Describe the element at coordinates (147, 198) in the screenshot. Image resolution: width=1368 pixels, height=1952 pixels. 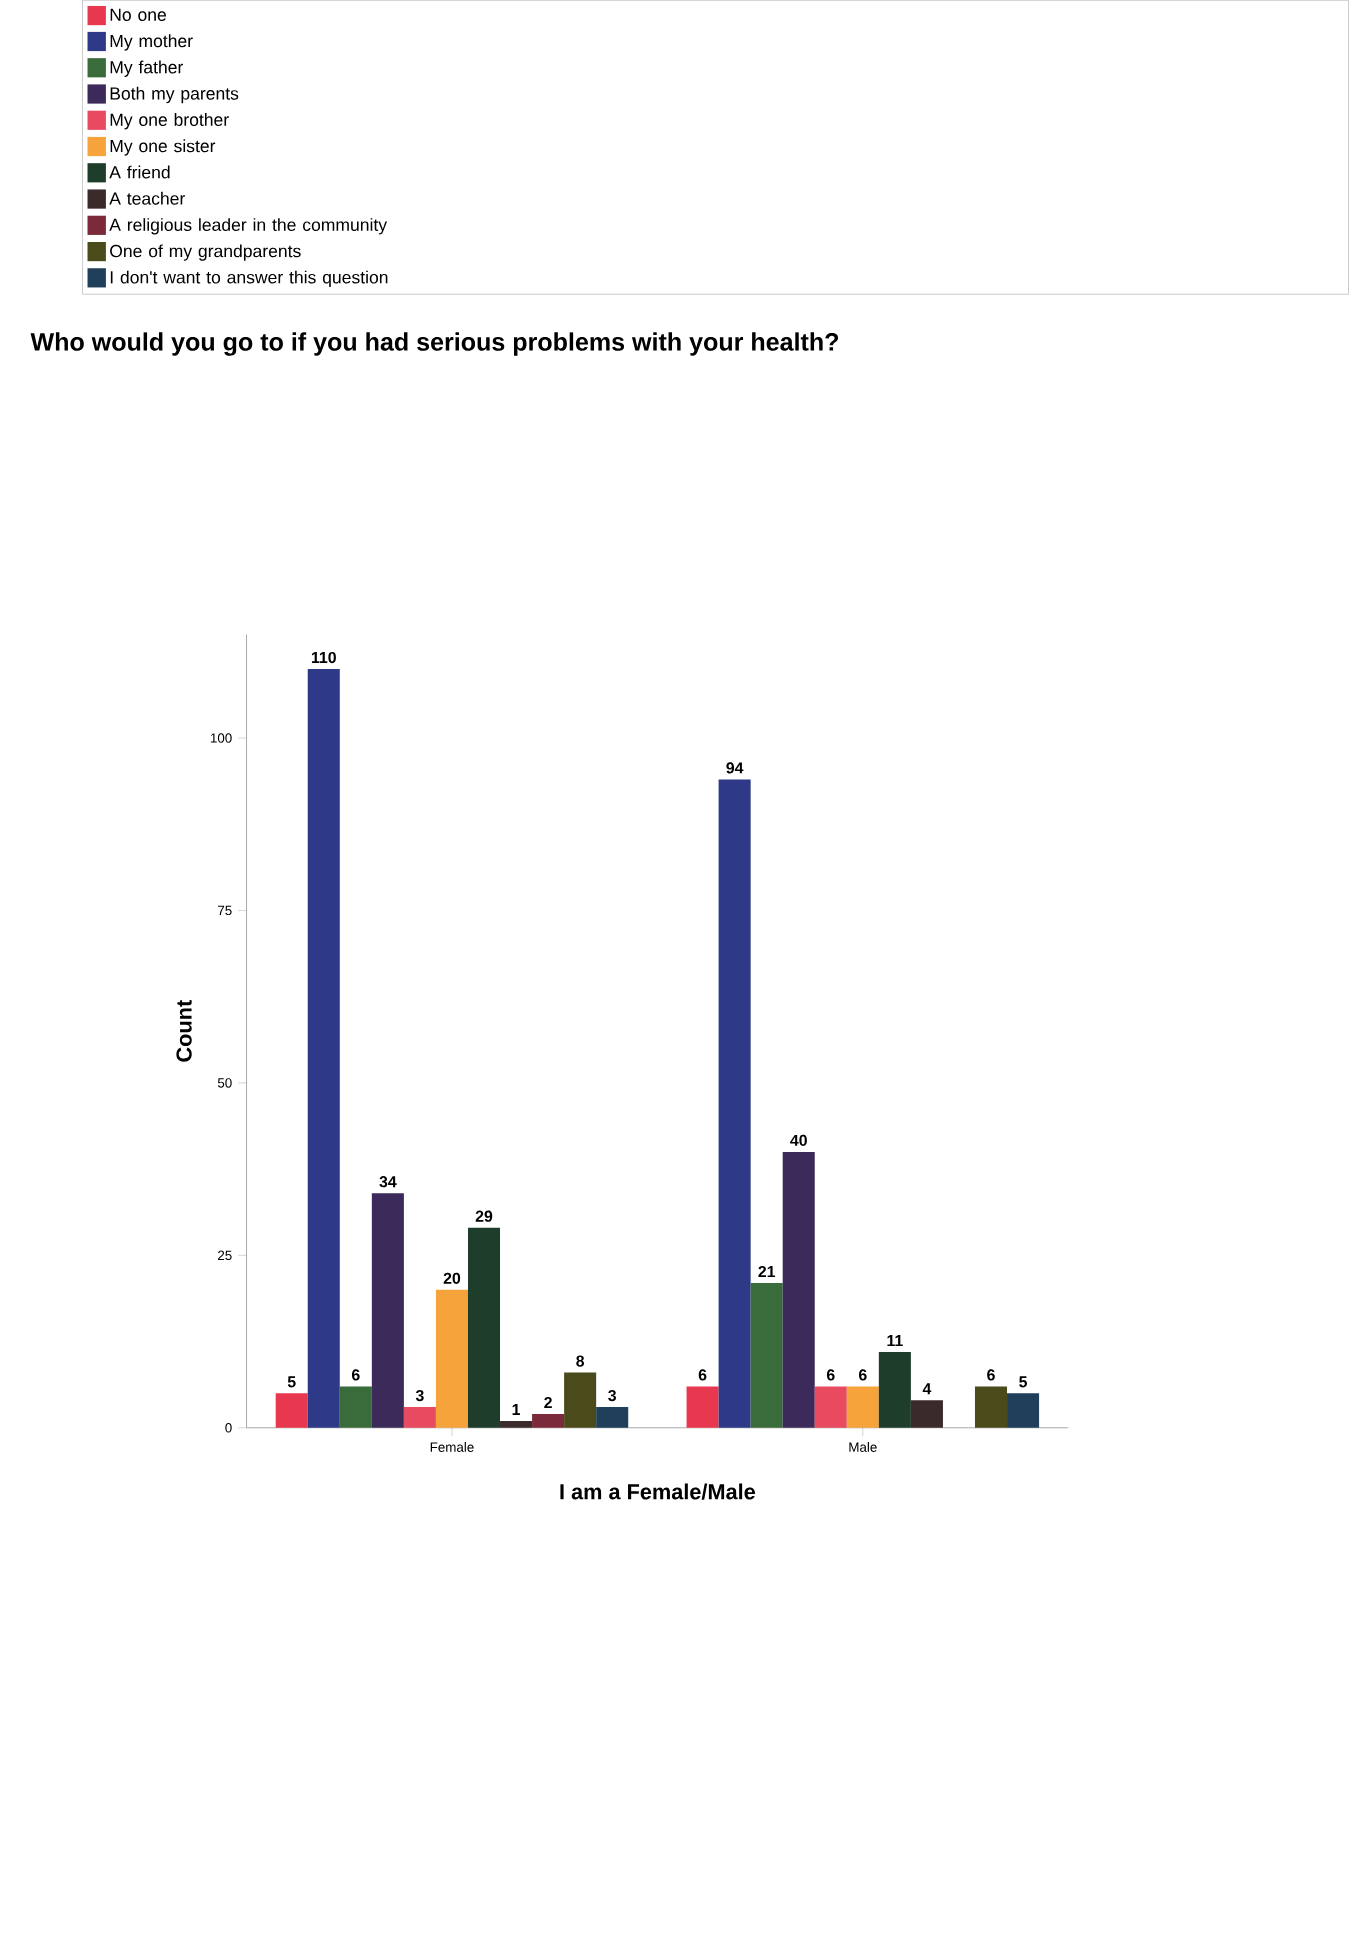
I see `legend-label: A teacher` at that location.